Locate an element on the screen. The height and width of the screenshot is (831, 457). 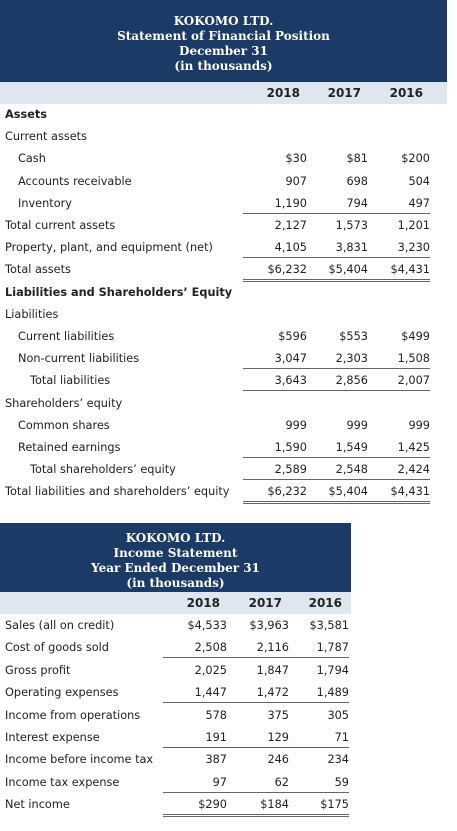
table-row: Operating expenses 1,447 1,472 1,489 is located at coordinates (175, 693).